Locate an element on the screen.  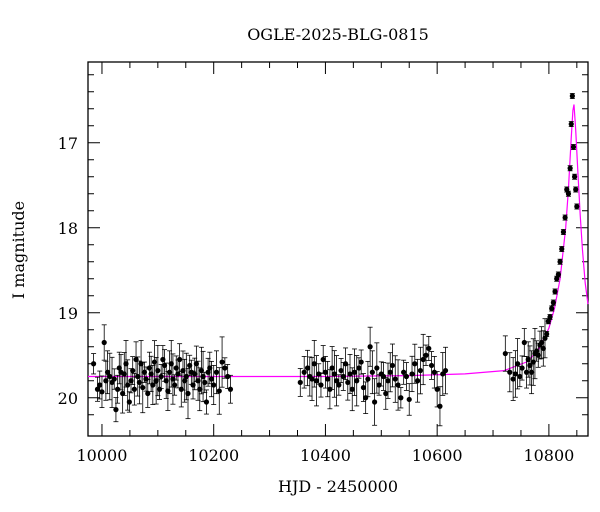
y-axis-label: I magnitude is located at coordinates (18, 250).